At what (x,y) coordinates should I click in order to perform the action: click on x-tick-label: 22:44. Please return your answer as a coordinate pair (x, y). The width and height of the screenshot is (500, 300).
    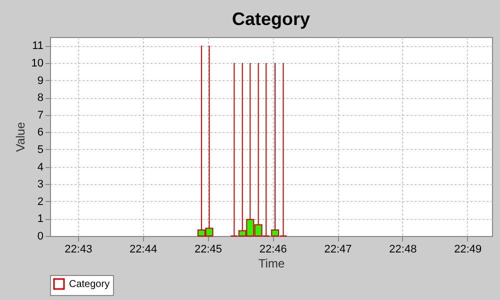
    Looking at the image, I should click on (144, 250).